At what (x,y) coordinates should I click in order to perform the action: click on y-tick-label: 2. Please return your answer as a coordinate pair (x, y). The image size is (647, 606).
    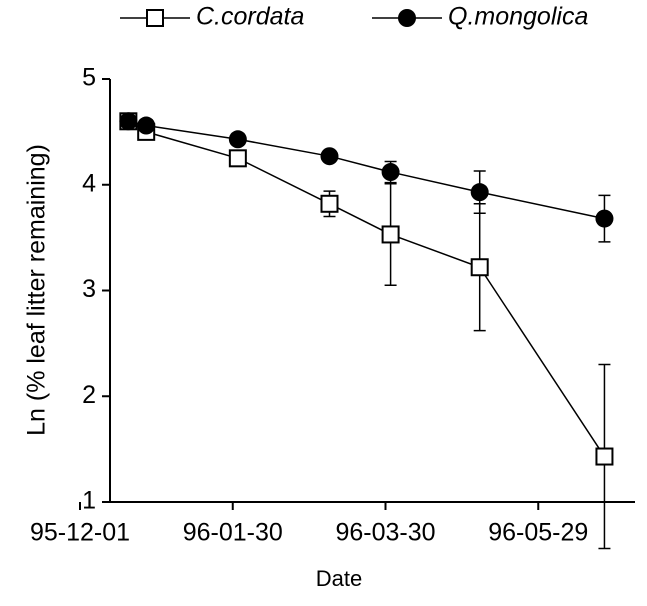
    Looking at the image, I should click on (89, 395).